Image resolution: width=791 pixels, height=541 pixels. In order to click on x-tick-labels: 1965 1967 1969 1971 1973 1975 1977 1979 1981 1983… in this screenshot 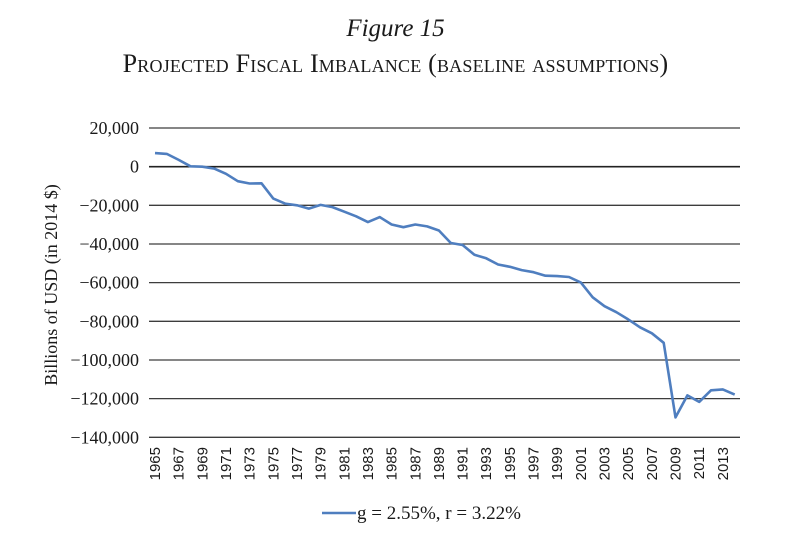, I will do `click(439, 463)`.